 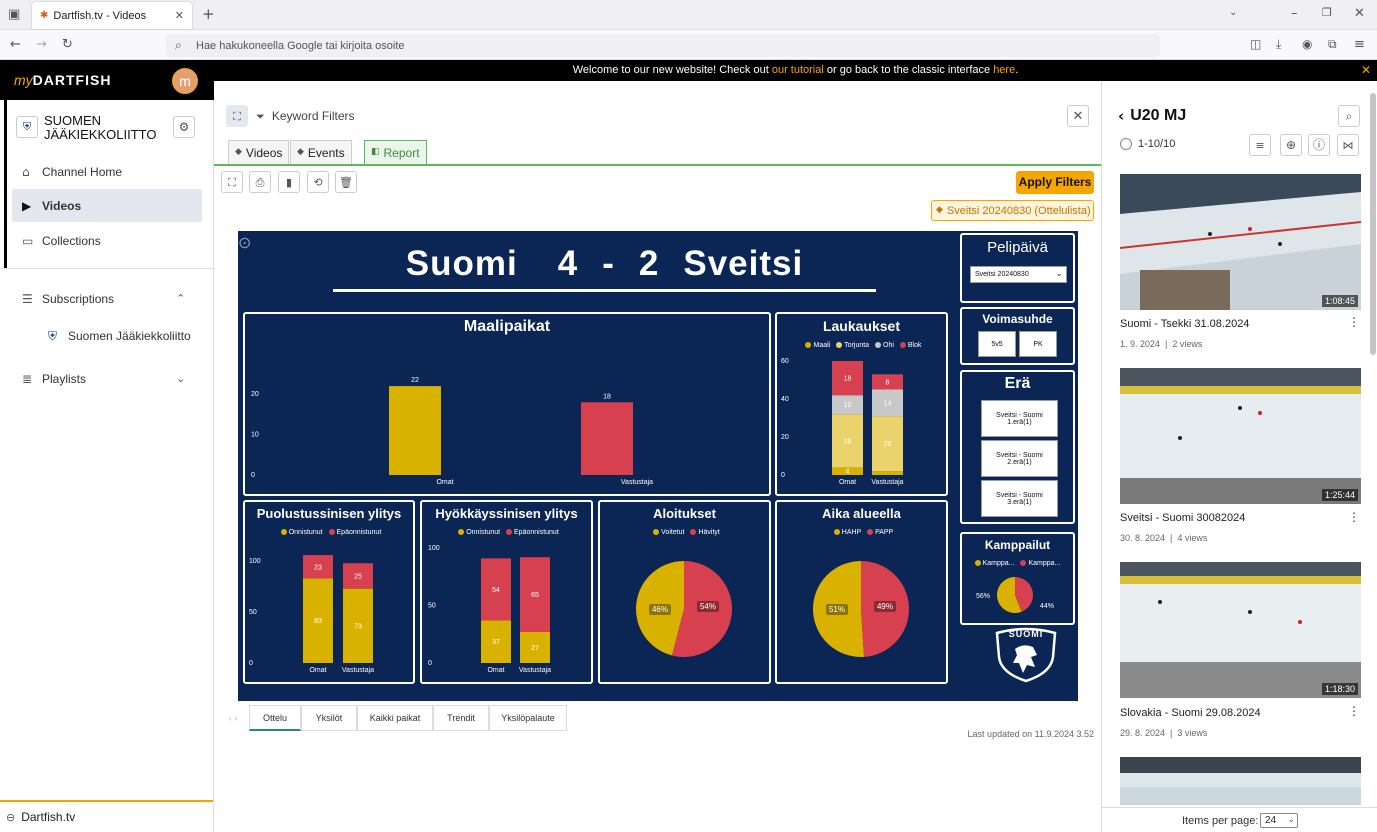 What do you see at coordinates (260, 182) in the screenshot?
I see `print-button: ⎙` at bounding box center [260, 182].